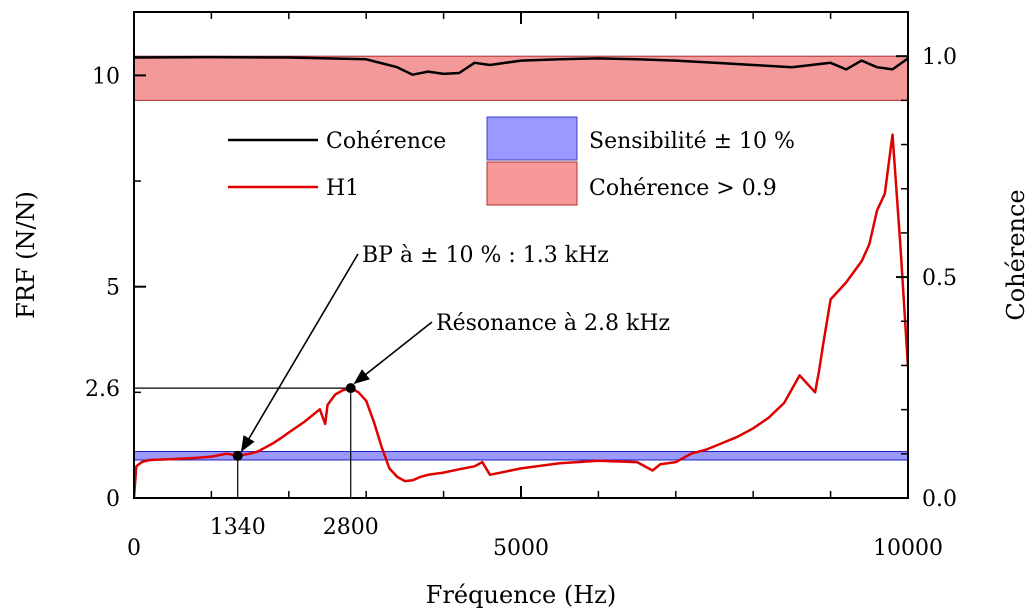 Image resolution: width=1033 pixels, height=615 pixels. Describe the element at coordinates (351, 527) in the screenshot. I see `x-tick-label-2: 2800` at that location.